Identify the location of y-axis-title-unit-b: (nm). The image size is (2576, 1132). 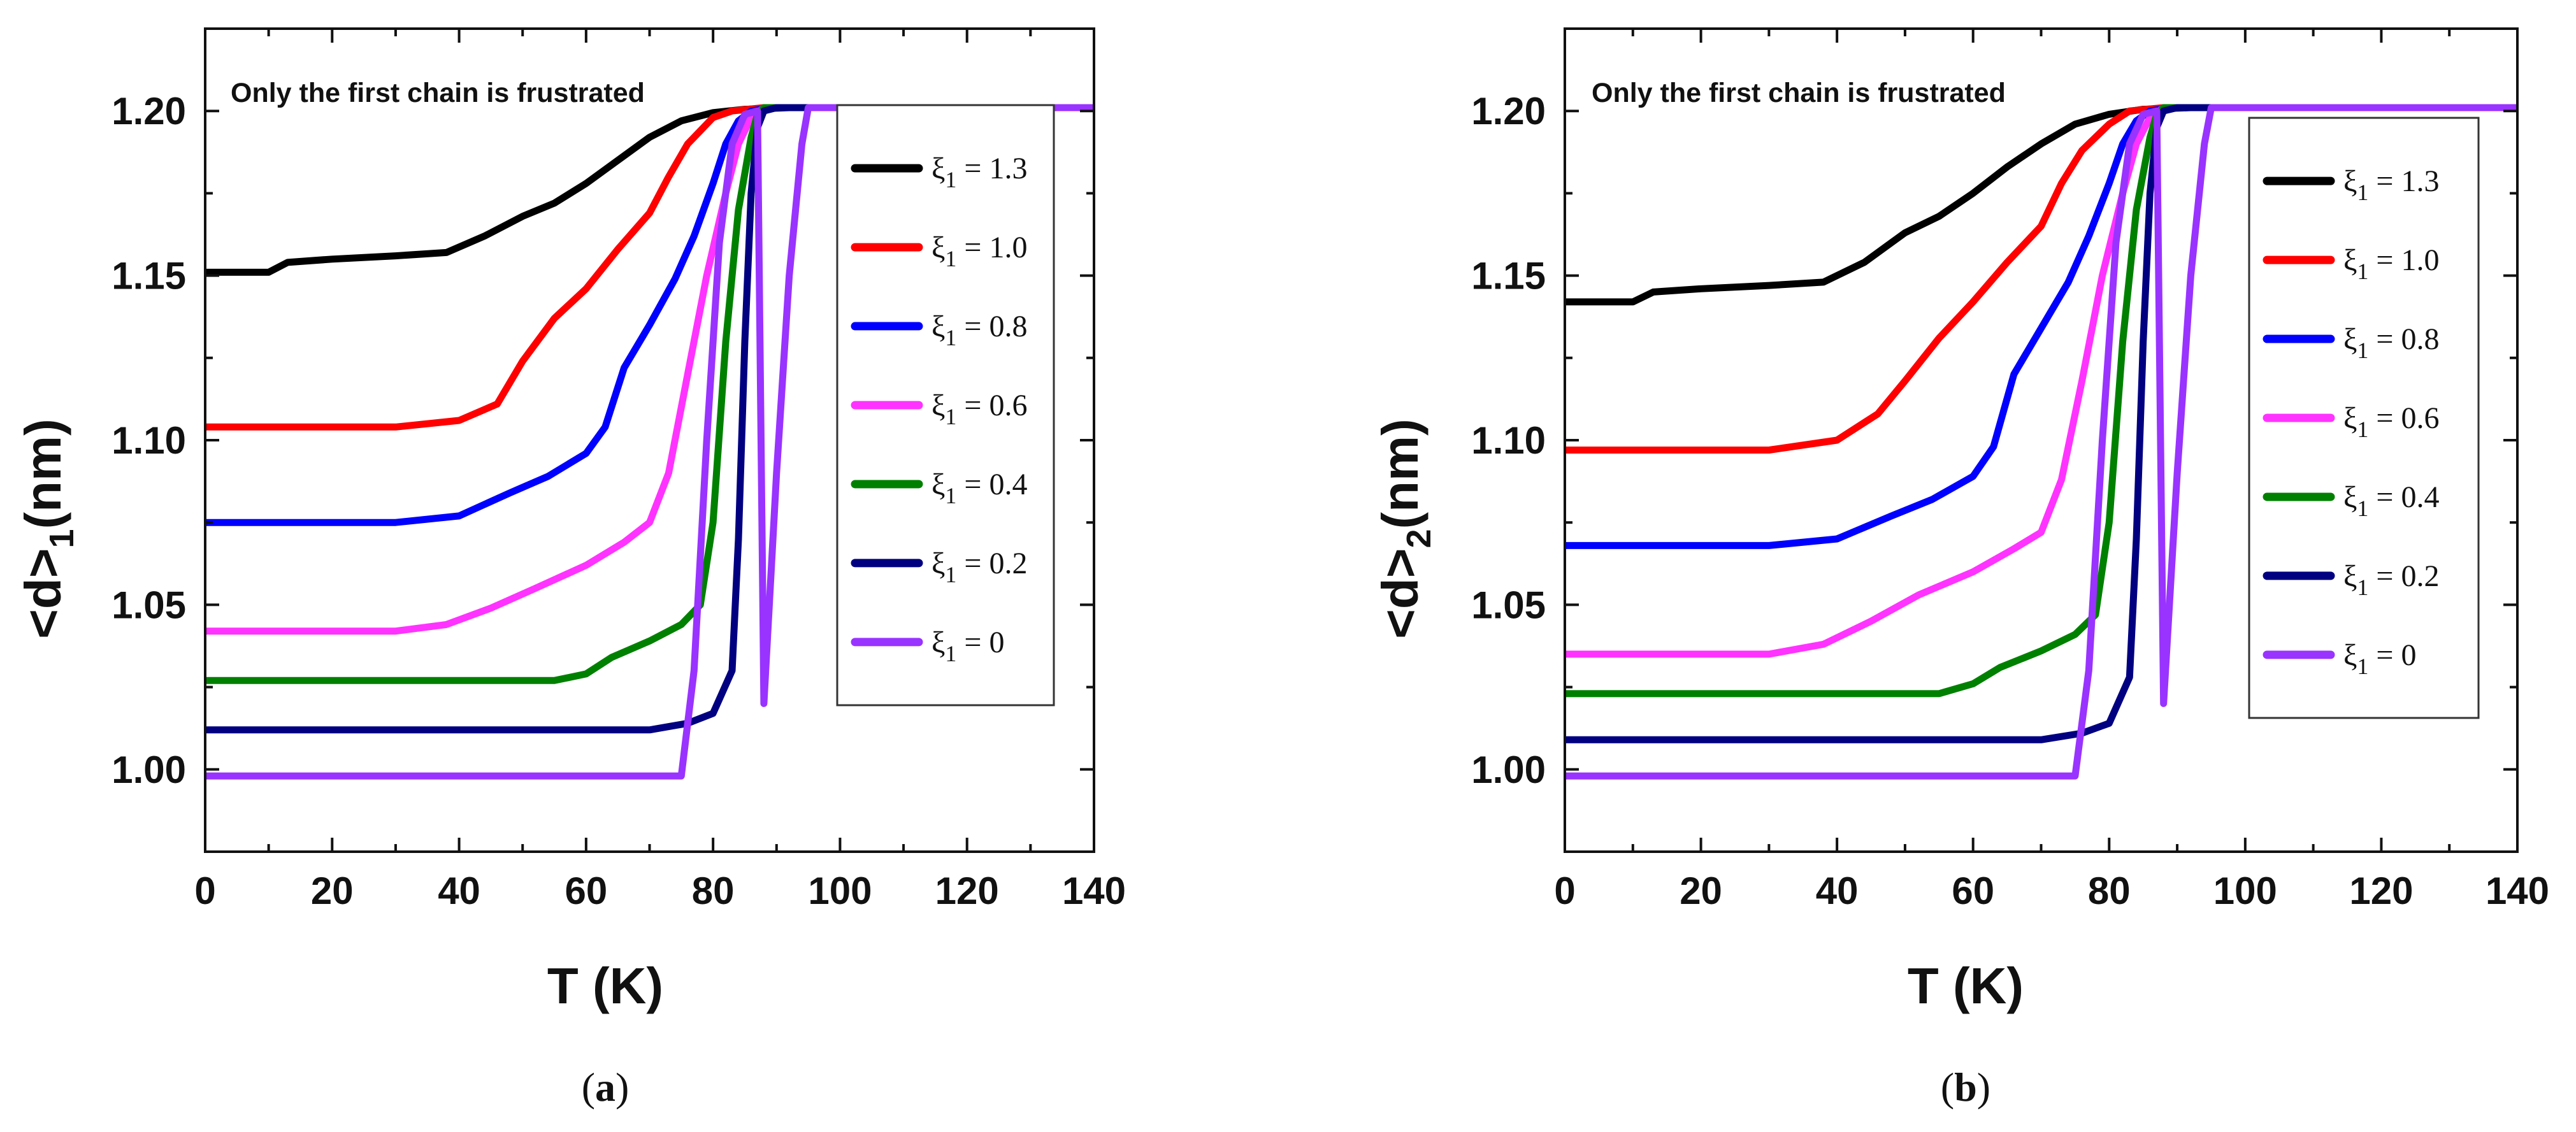
(1400, 474).